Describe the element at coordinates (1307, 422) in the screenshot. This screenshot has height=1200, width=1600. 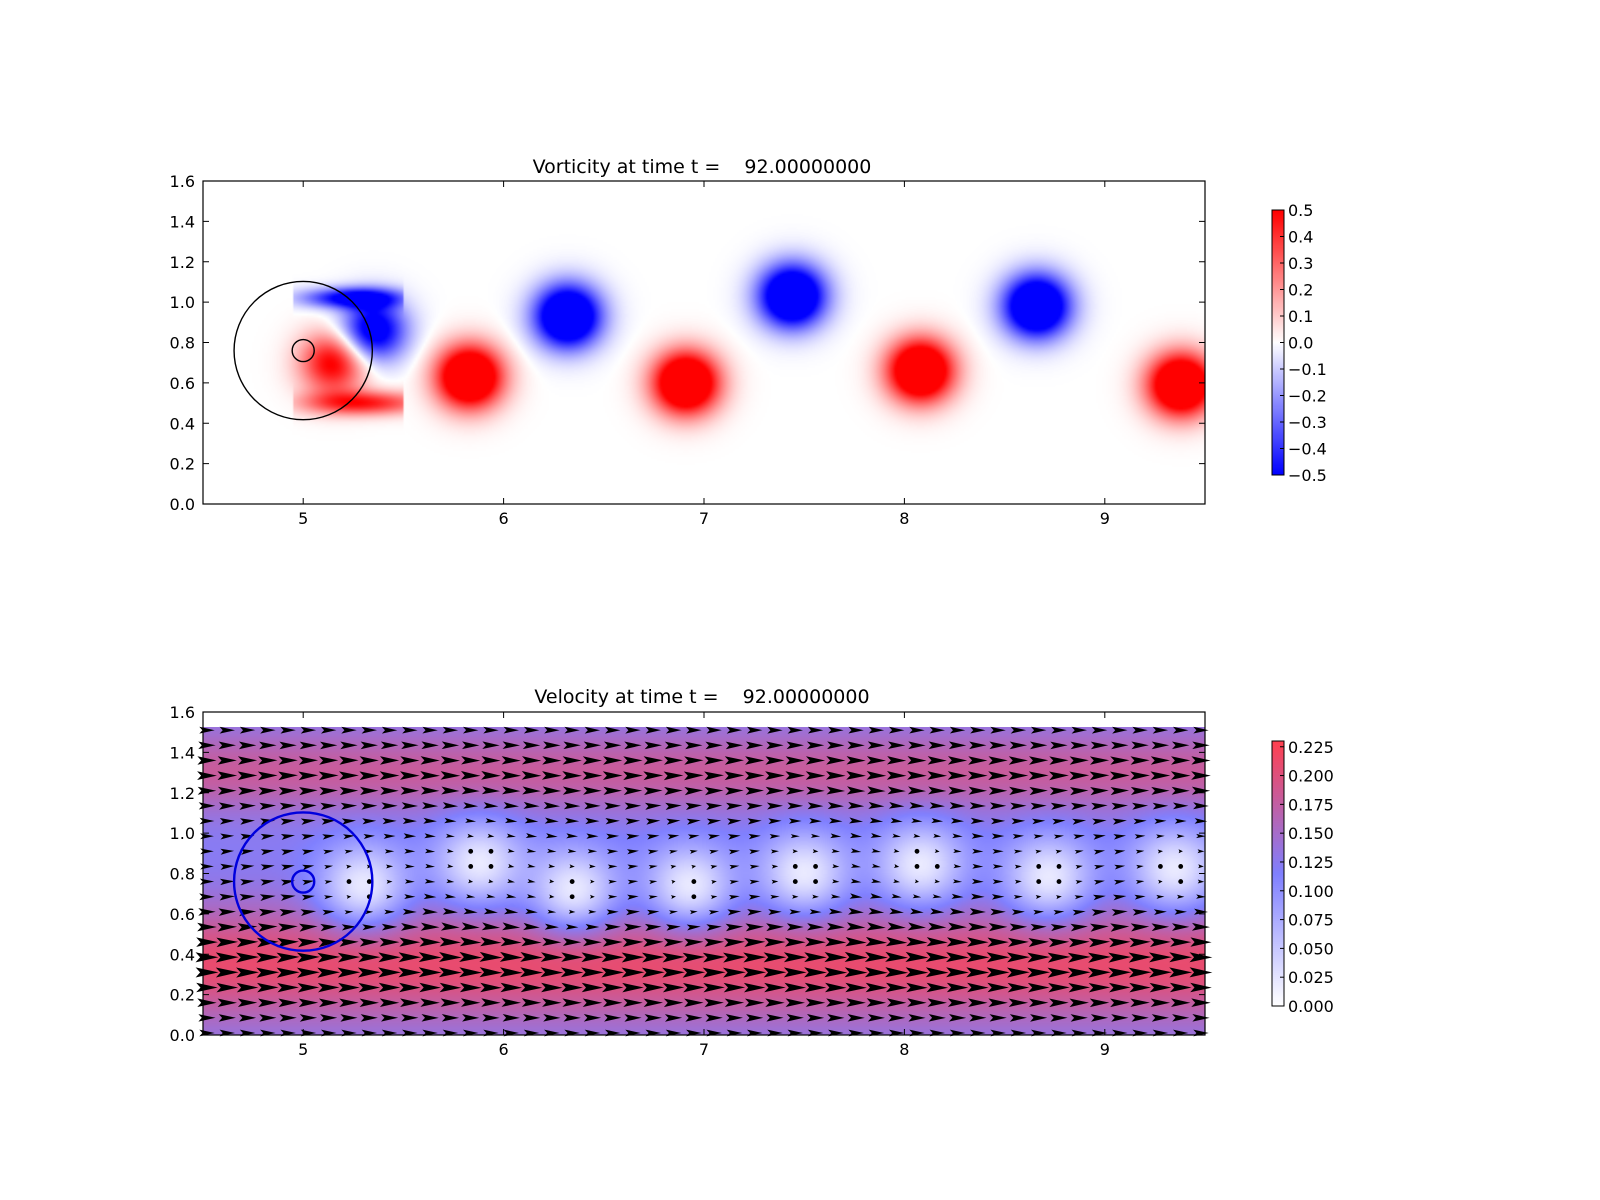
I see `colorbar-tick-label: −0.3` at that location.